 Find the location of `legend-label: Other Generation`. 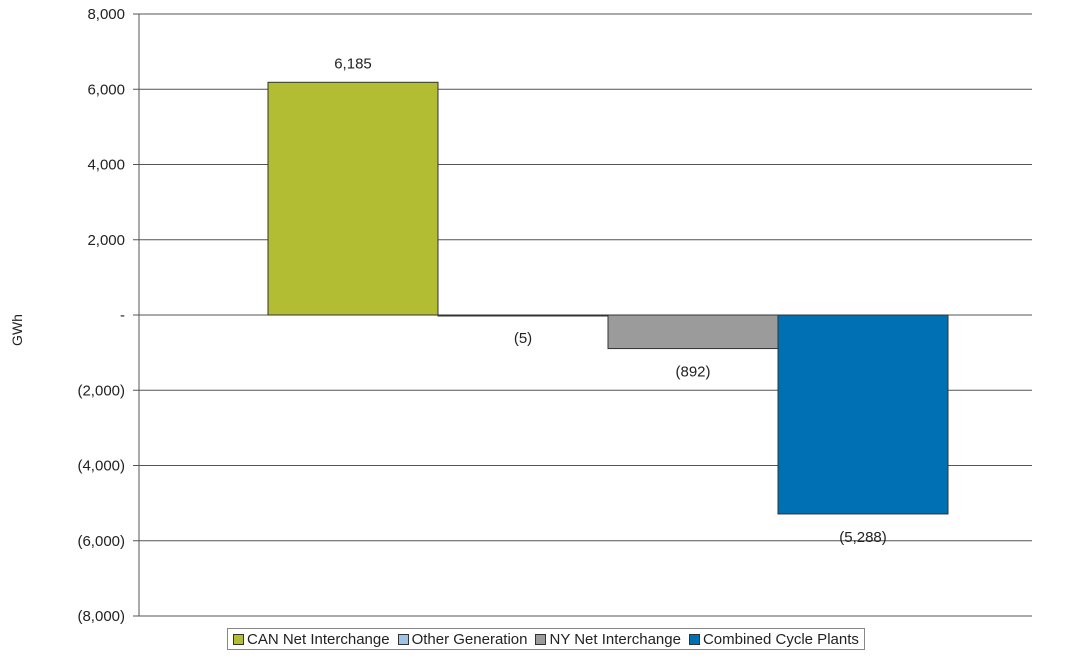

legend-label: Other Generation is located at coordinates (469, 639).